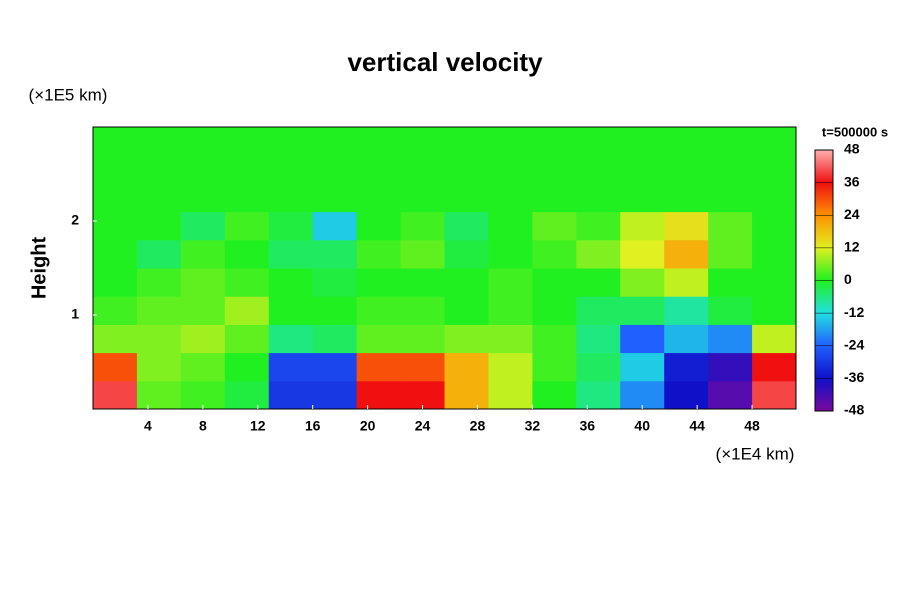  I want to click on y-units: (×1E5 km), so click(68, 94).